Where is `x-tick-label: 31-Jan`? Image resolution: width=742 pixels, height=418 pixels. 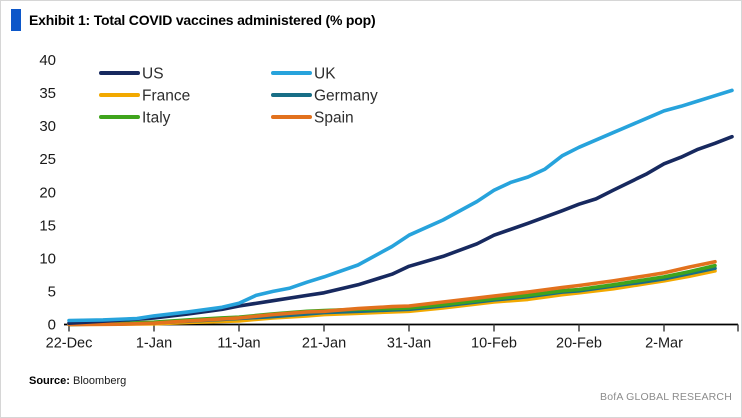
x-tick-label: 31-Jan is located at coordinates (409, 344).